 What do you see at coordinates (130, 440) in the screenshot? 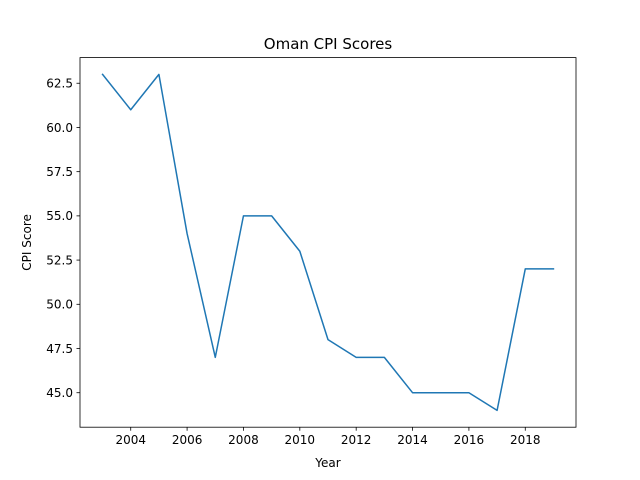
I see `x-tick-label: 2004` at bounding box center [130, 440].